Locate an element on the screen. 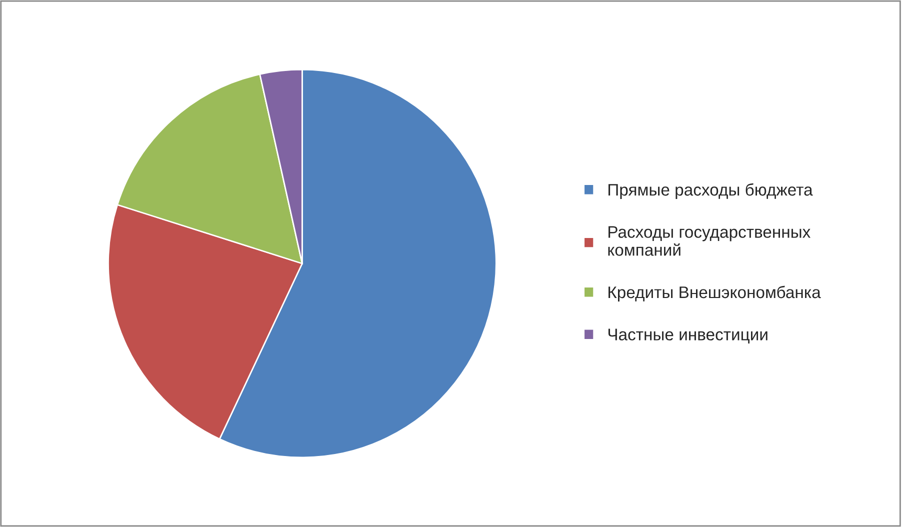 Image resolution: width=902 pixels, height=527 pixels. legend-label: Расходы государственных компаний is located at coordinates (709, 241).